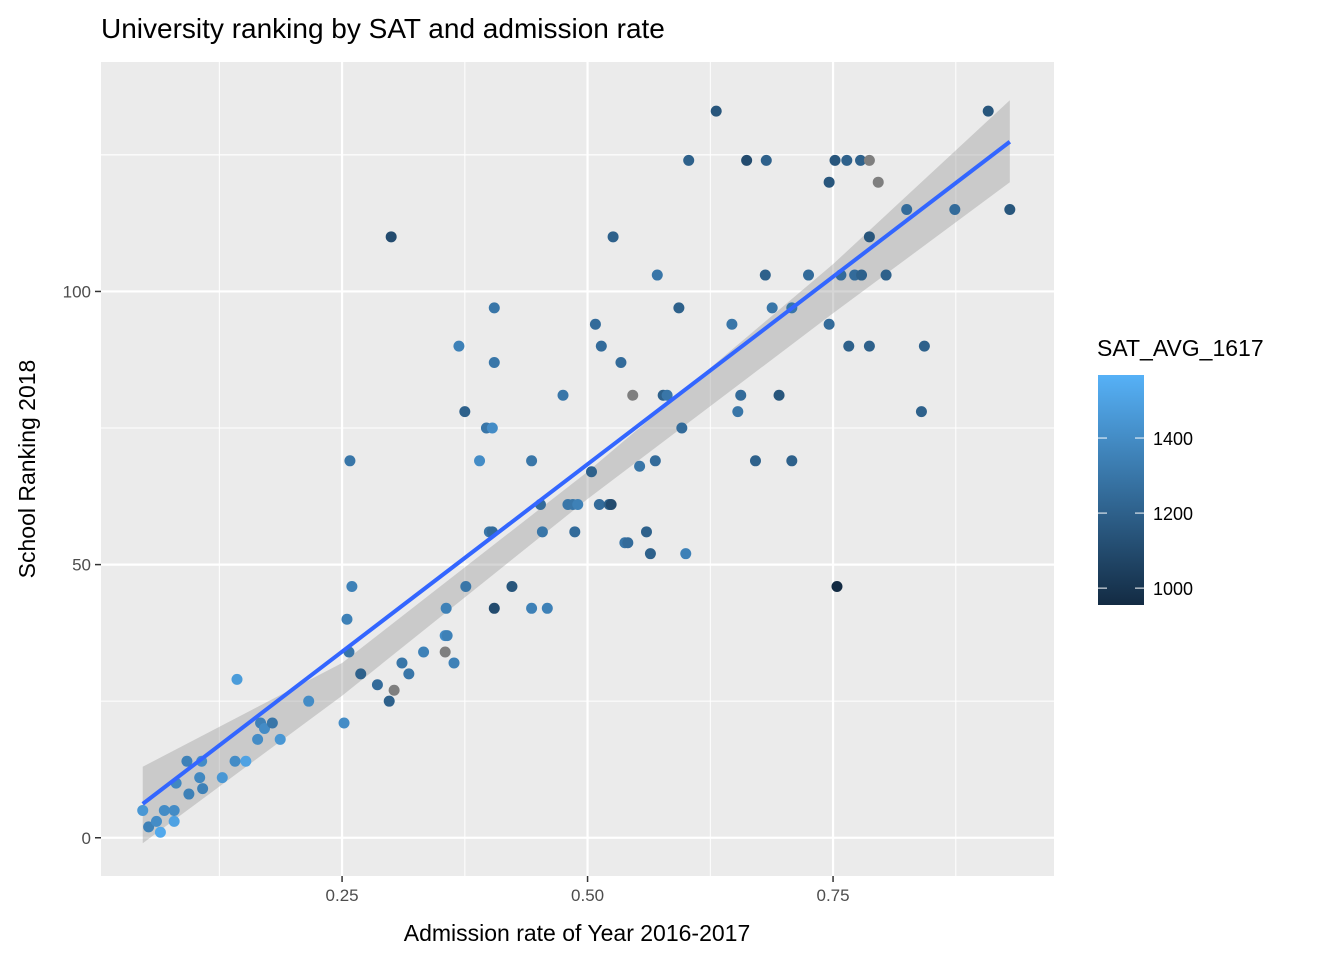 The width and height of the screenshot is (1344, 960). What do you see at coordinates (1121, 490) in the screenshot?
I see `legend-colorbar` at bounding box center [1121, 490].